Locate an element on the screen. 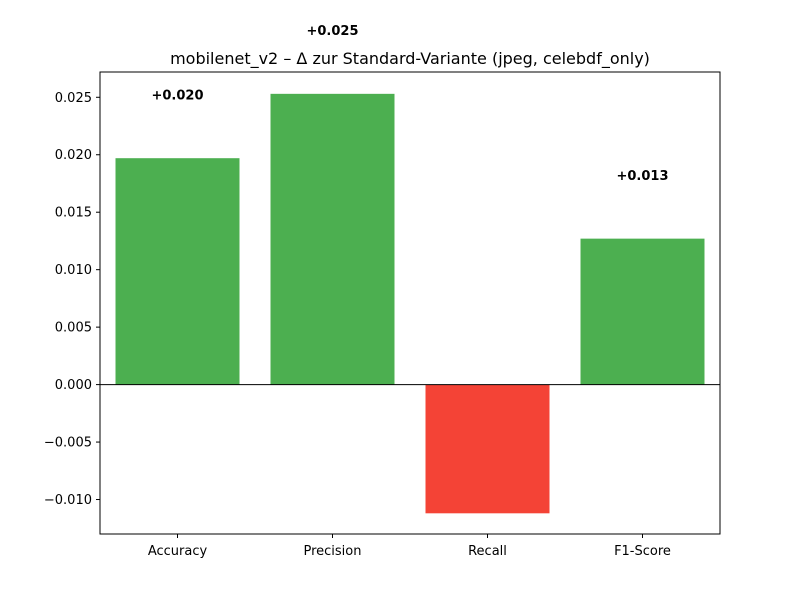 This screenshot has width=800, height=600. y-tick-label: −0.005 is located at coordinates (68, 443).